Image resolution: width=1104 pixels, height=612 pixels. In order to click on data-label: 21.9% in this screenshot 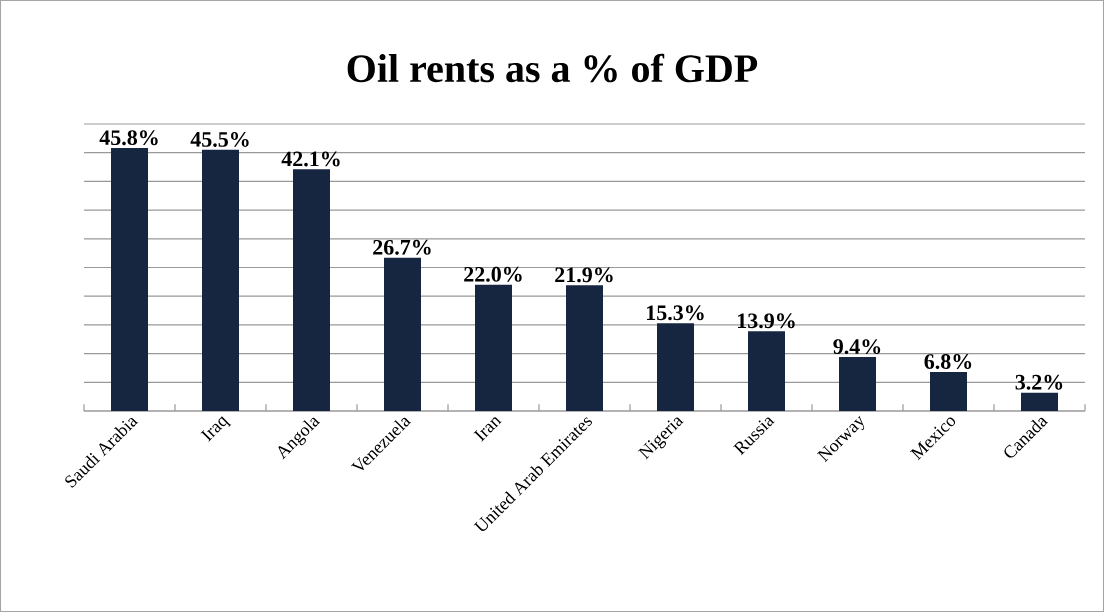, I will do `click(584, 275)`.